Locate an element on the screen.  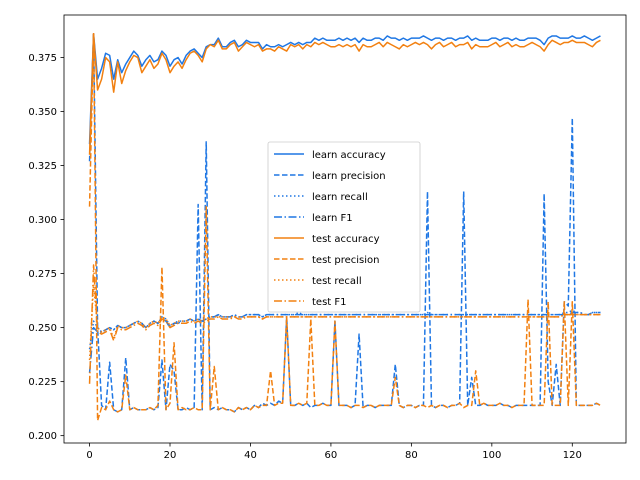
y-tick-label: 0.275 is located at coordinates (42, 274).